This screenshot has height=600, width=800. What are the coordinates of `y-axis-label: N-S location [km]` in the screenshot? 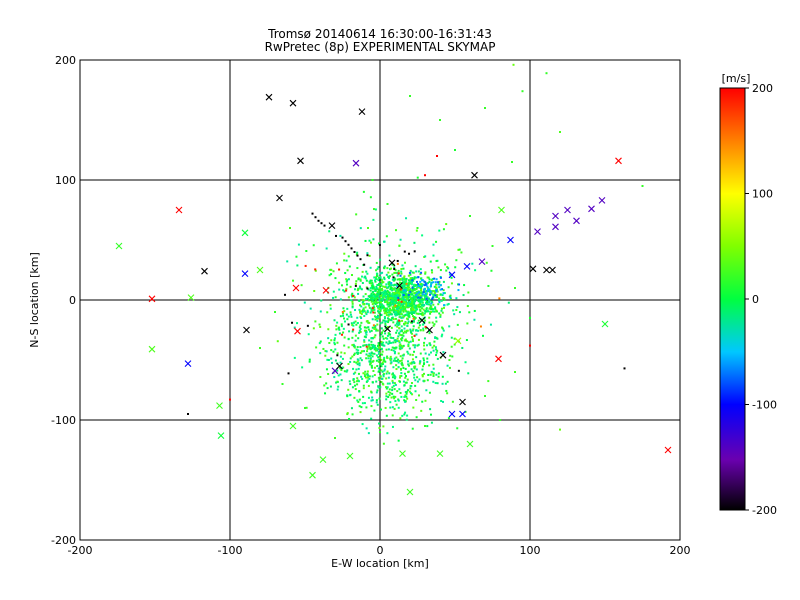 It's located at (34, 300).